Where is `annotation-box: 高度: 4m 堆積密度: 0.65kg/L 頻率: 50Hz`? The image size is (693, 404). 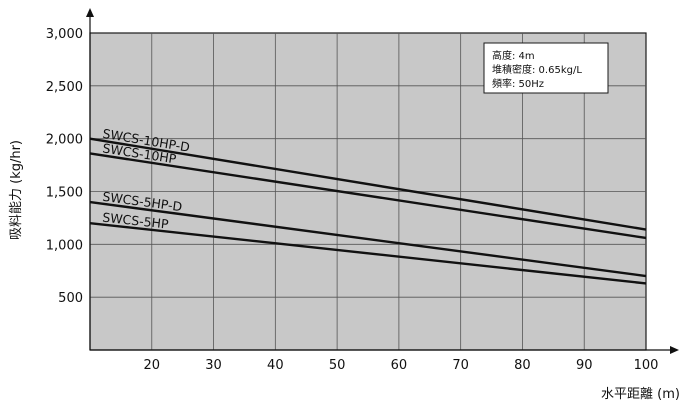
annotation-box: 高度: 4m 堆積密度: 0.65kg/L 頻率: 50Hz is located at coordinates (546, 68).